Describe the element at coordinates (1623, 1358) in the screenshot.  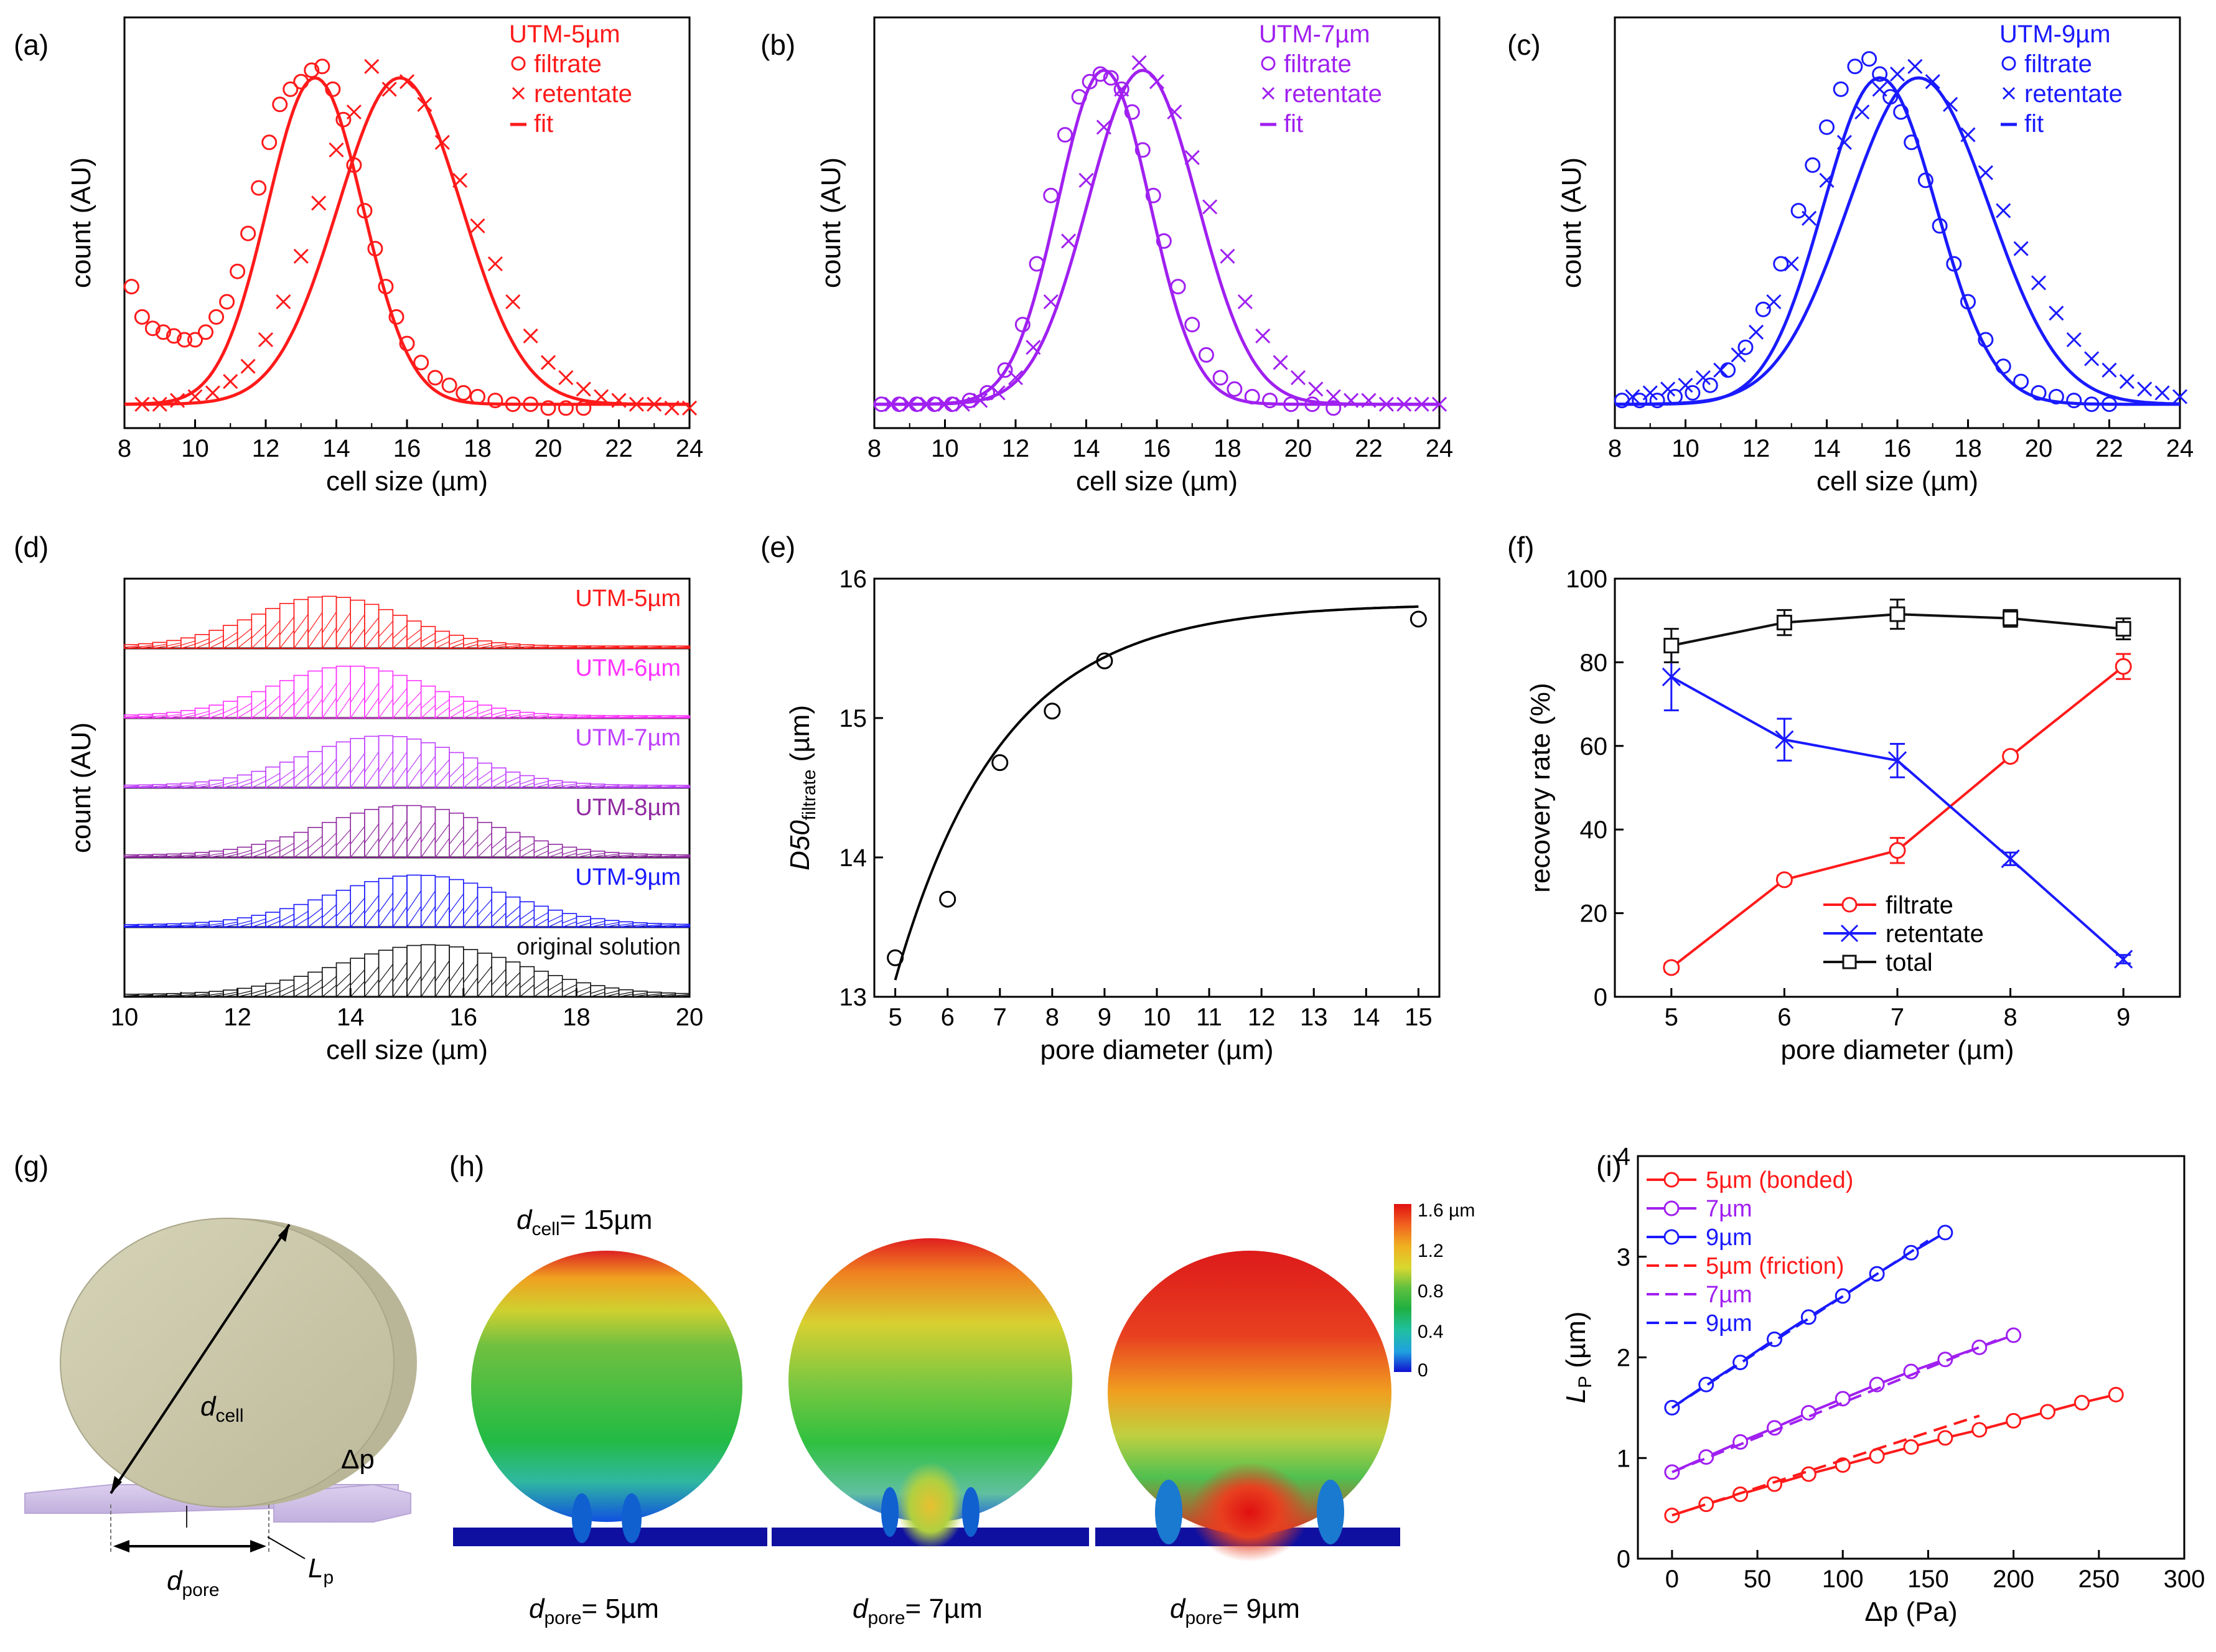
I see `chart-i-ytick-label-2: 2` at that location.